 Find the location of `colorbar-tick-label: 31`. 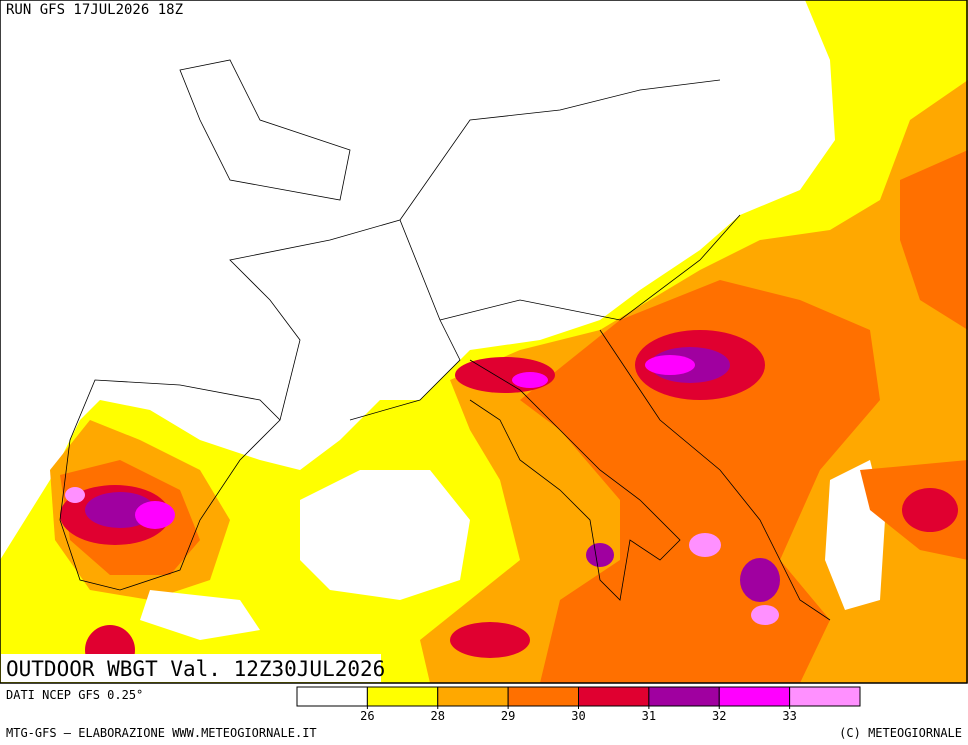

colorbar-tick-label: 31 is located at coordinates (649, 716).